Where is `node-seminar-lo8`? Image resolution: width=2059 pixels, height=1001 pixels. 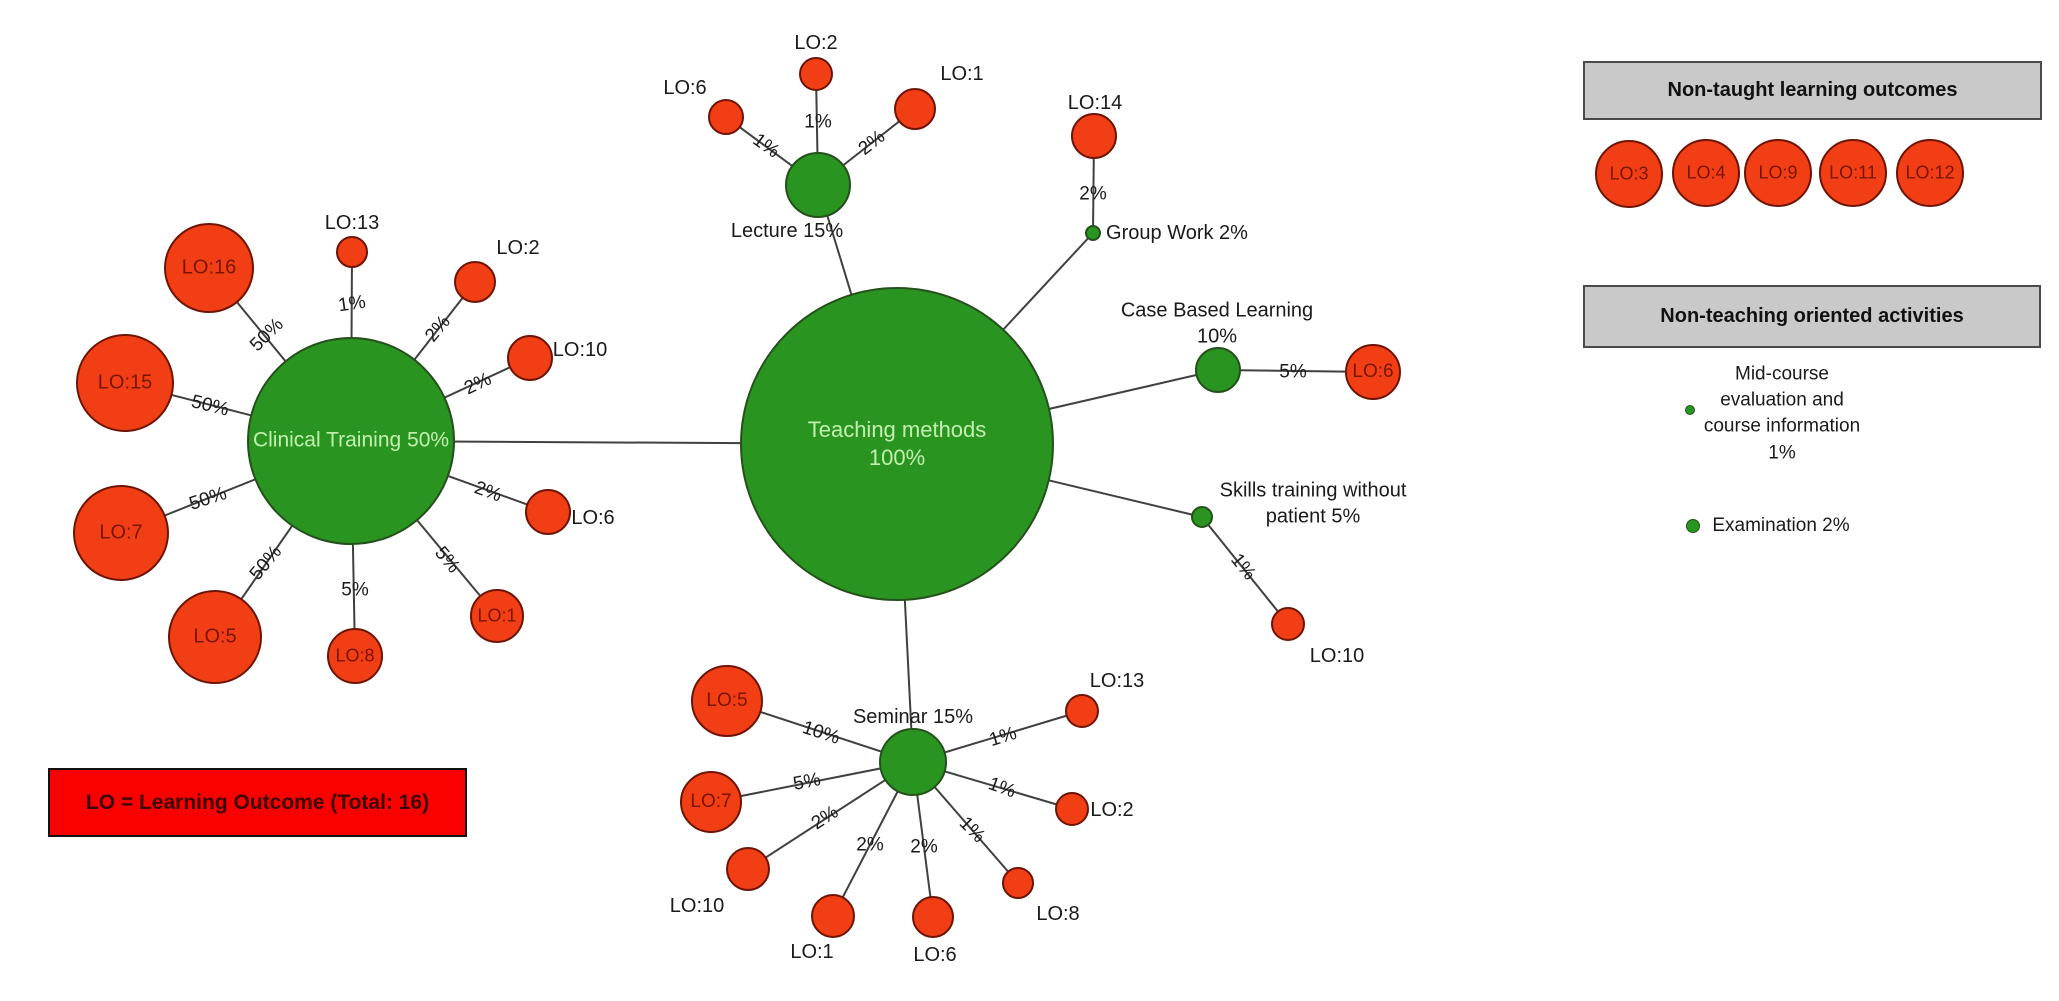 node-seminar-lo8 is located at coordinates (1018, 883).